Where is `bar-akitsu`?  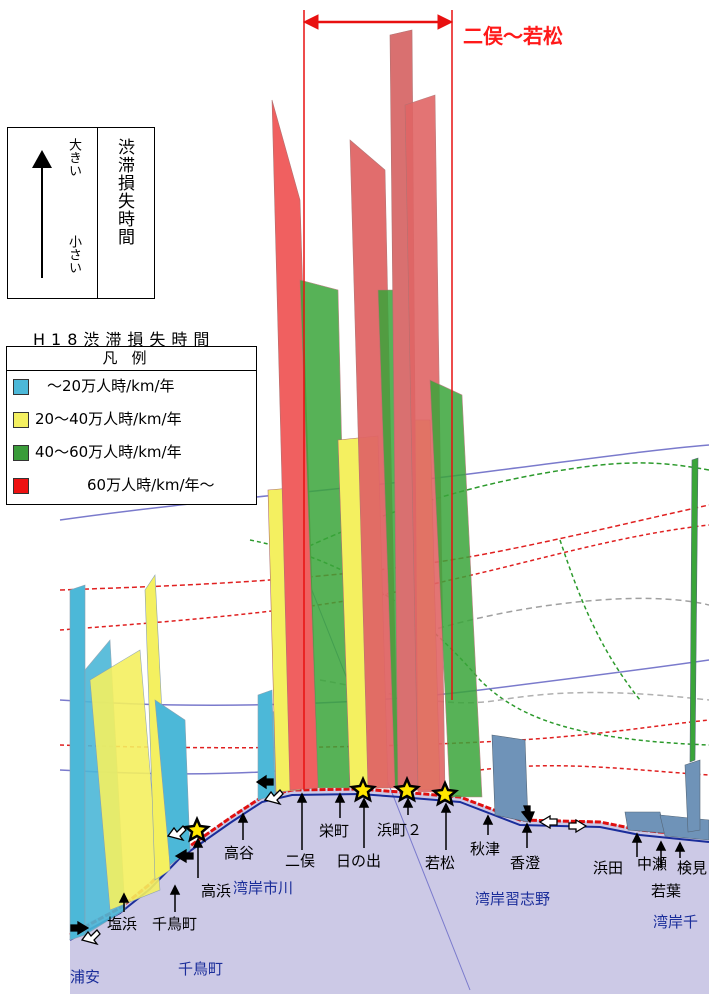 bar-akitsu is located at coordinates (510, 778).